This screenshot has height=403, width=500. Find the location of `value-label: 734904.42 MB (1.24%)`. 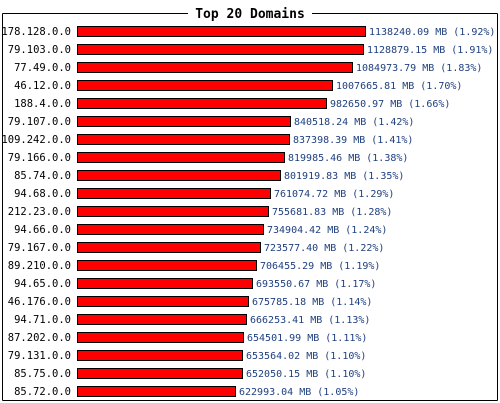

value-label: 734904.42 MB (1.24%) is located at coordinates (327, 230).